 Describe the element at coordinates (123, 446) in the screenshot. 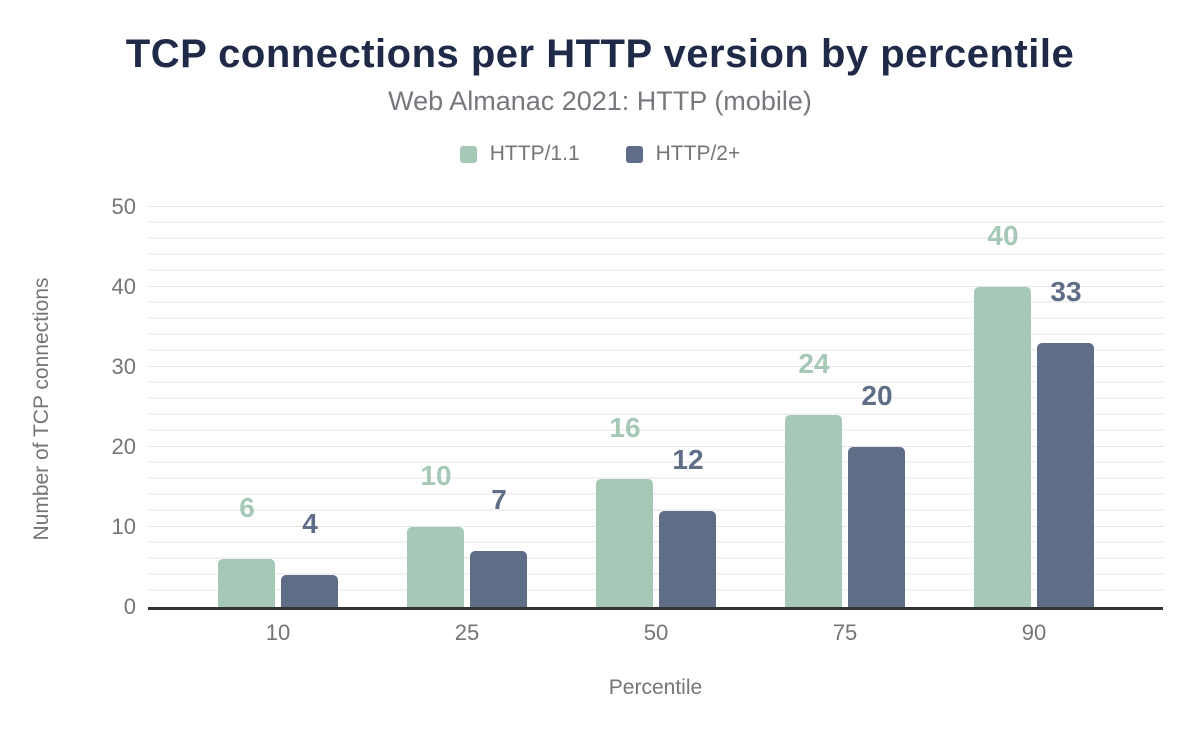

I see `y-tick-label: 20` at that location.